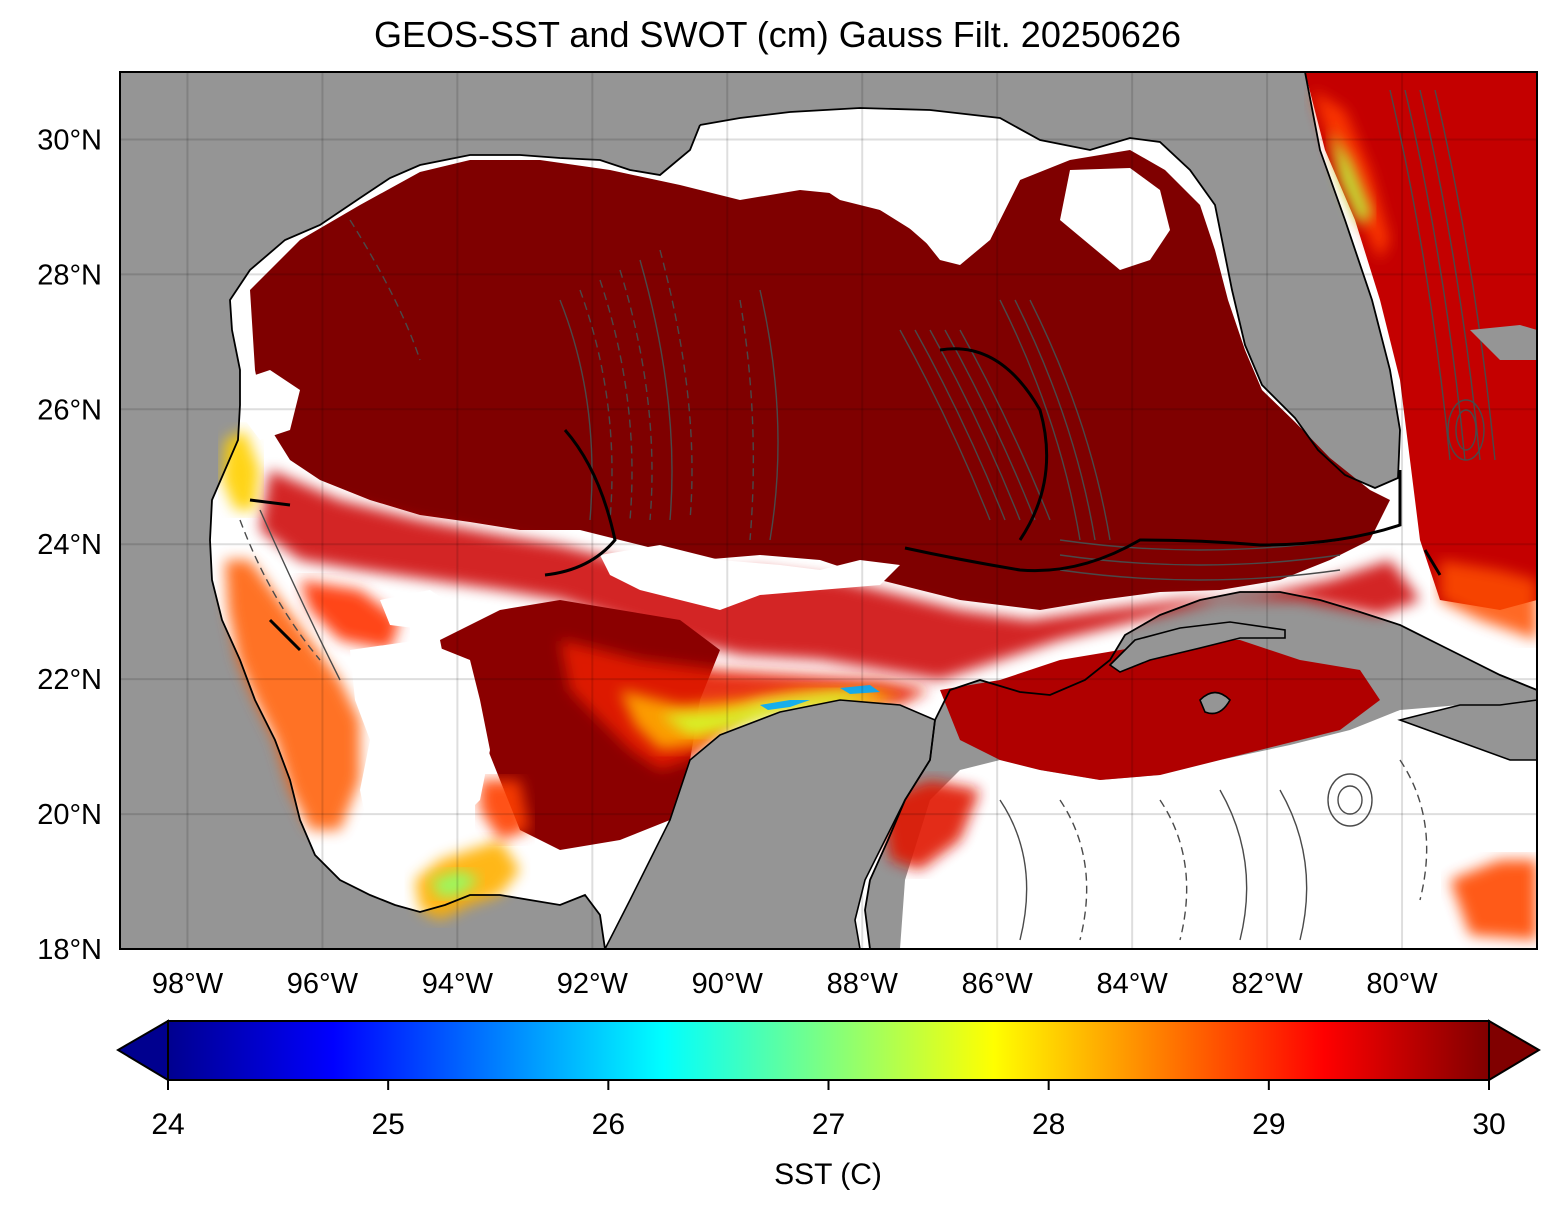 The image size is (1555, 1213). What do you see at coordinates (167, 1124) in the screenshot?
I see `colorbar-tick-label: 24` at bounding box center [167, 1124].